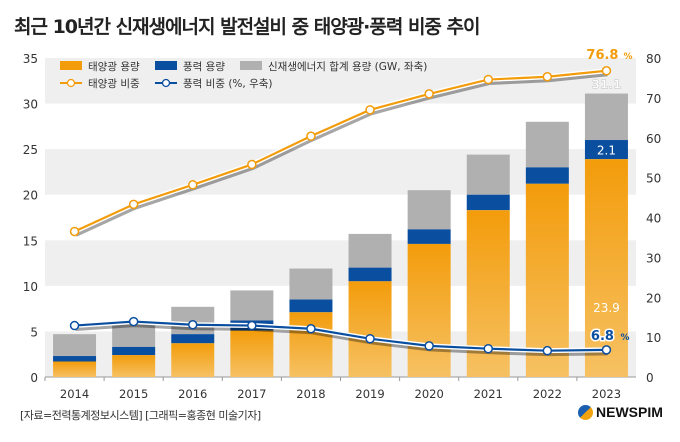 The image size is (680, 442). Describe the element at coordinates (653, 59) in the screenshot. I see `right-axis-tick: 80` at that location.